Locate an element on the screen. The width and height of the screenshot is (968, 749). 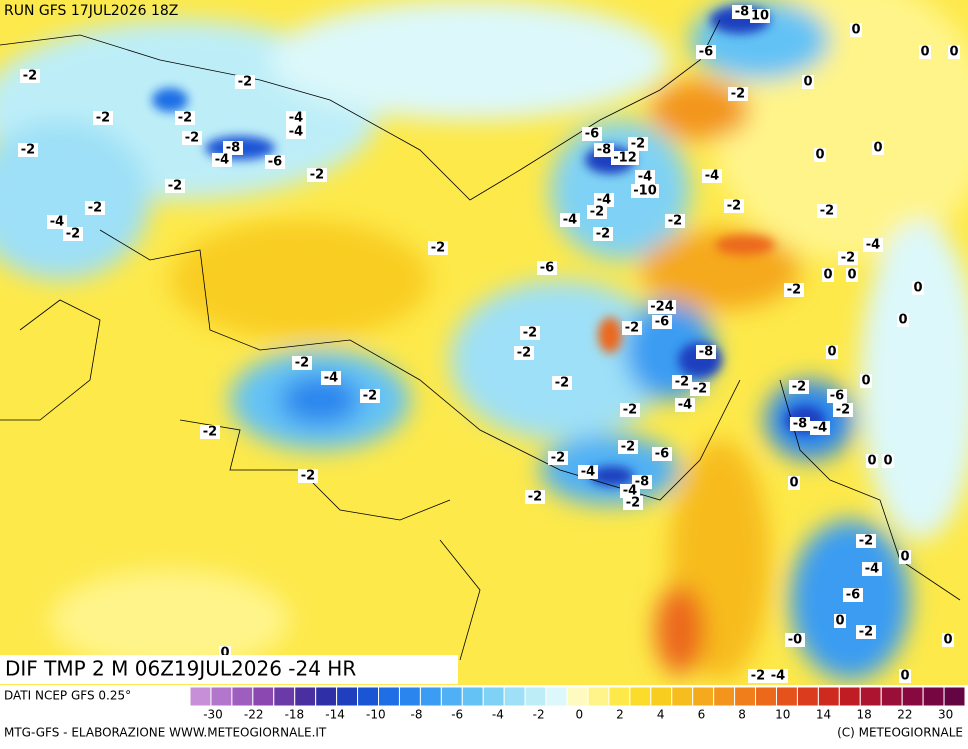
contour-label: -6 is located at coordinates (662, 454).